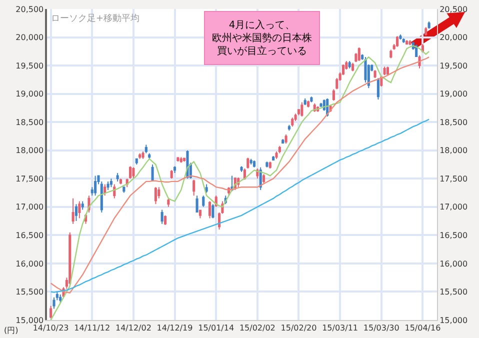  I want to click on annotation: 4月に入って、, so click(262, 25).